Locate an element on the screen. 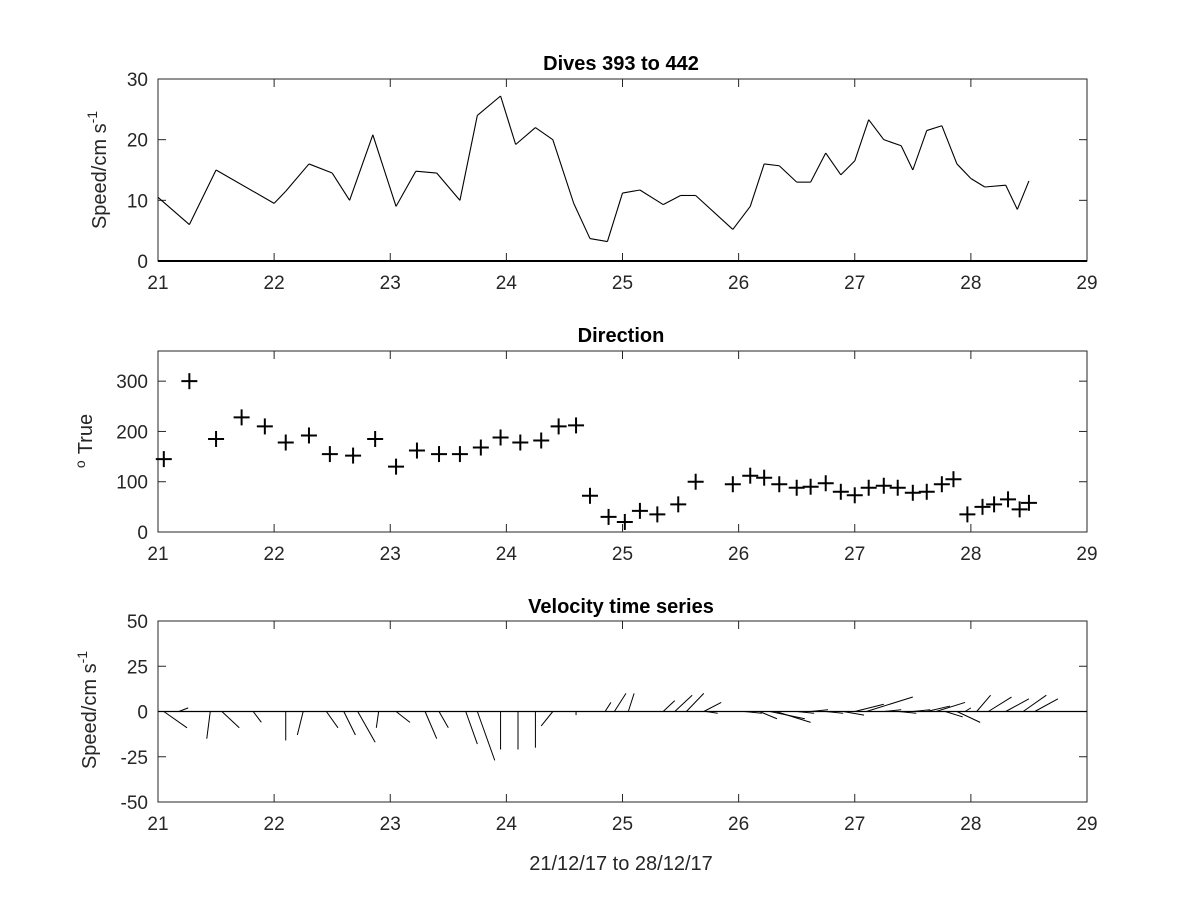 The image size is (1200, 900). y-axis-label-prefix: o is located at coordinates (80, 464).